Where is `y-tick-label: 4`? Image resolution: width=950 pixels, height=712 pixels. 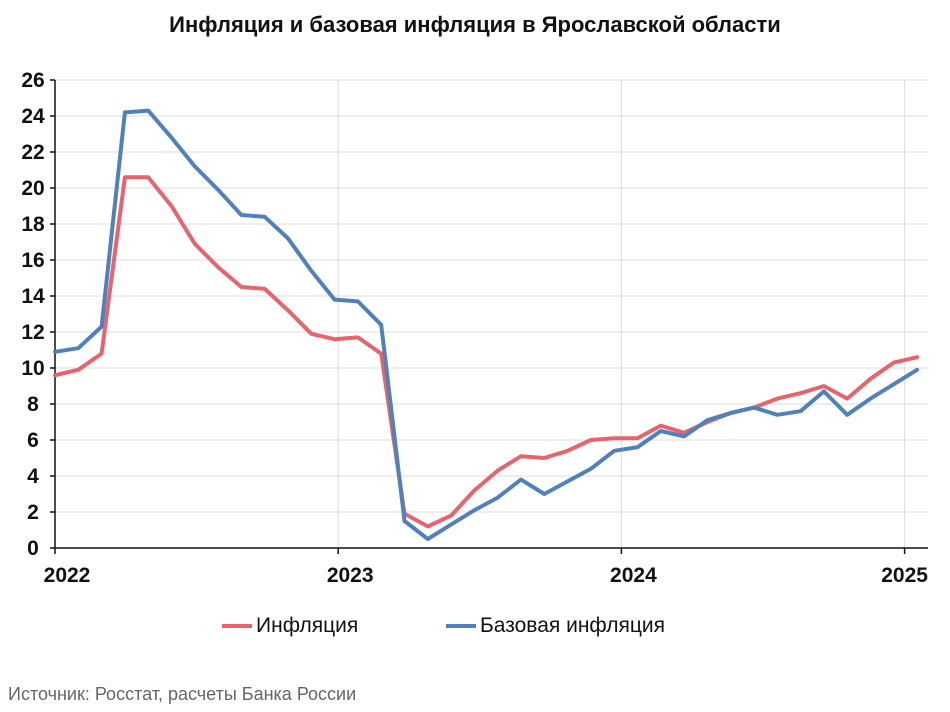
y-tick-label: 4 is located at coordinates (33, 476).